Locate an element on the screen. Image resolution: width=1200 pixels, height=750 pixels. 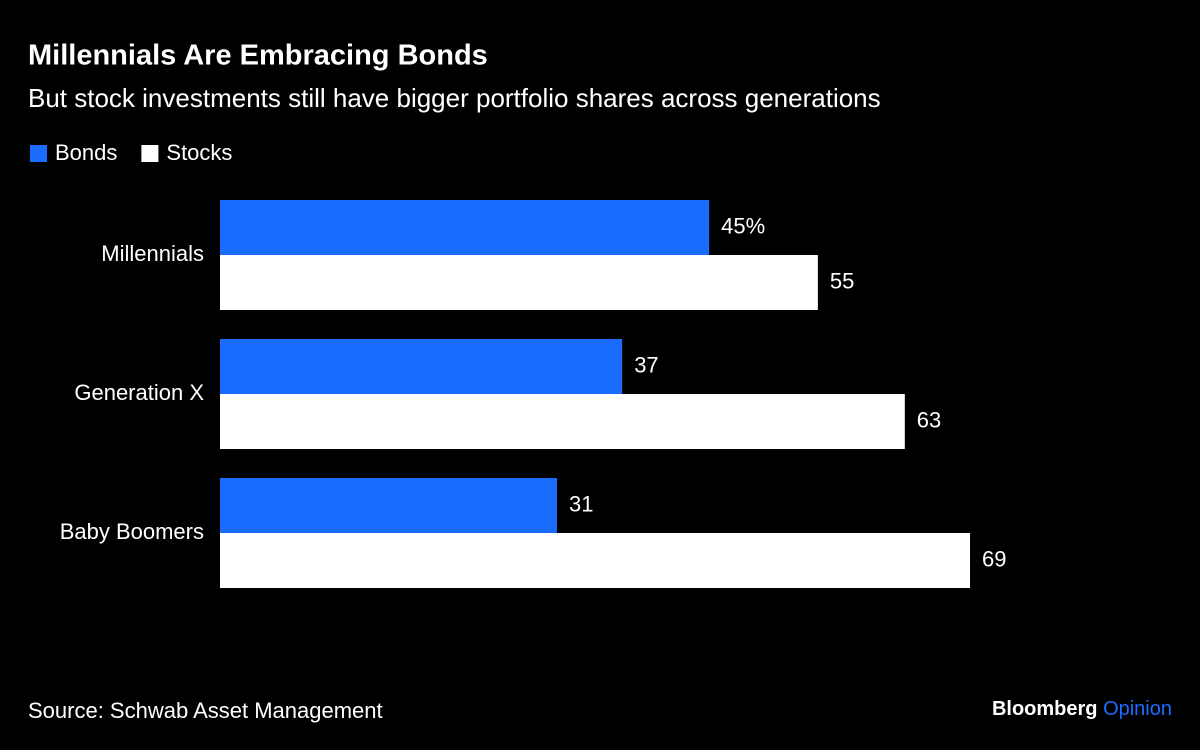
value-label: 55 is located at coordinates (842, 280).